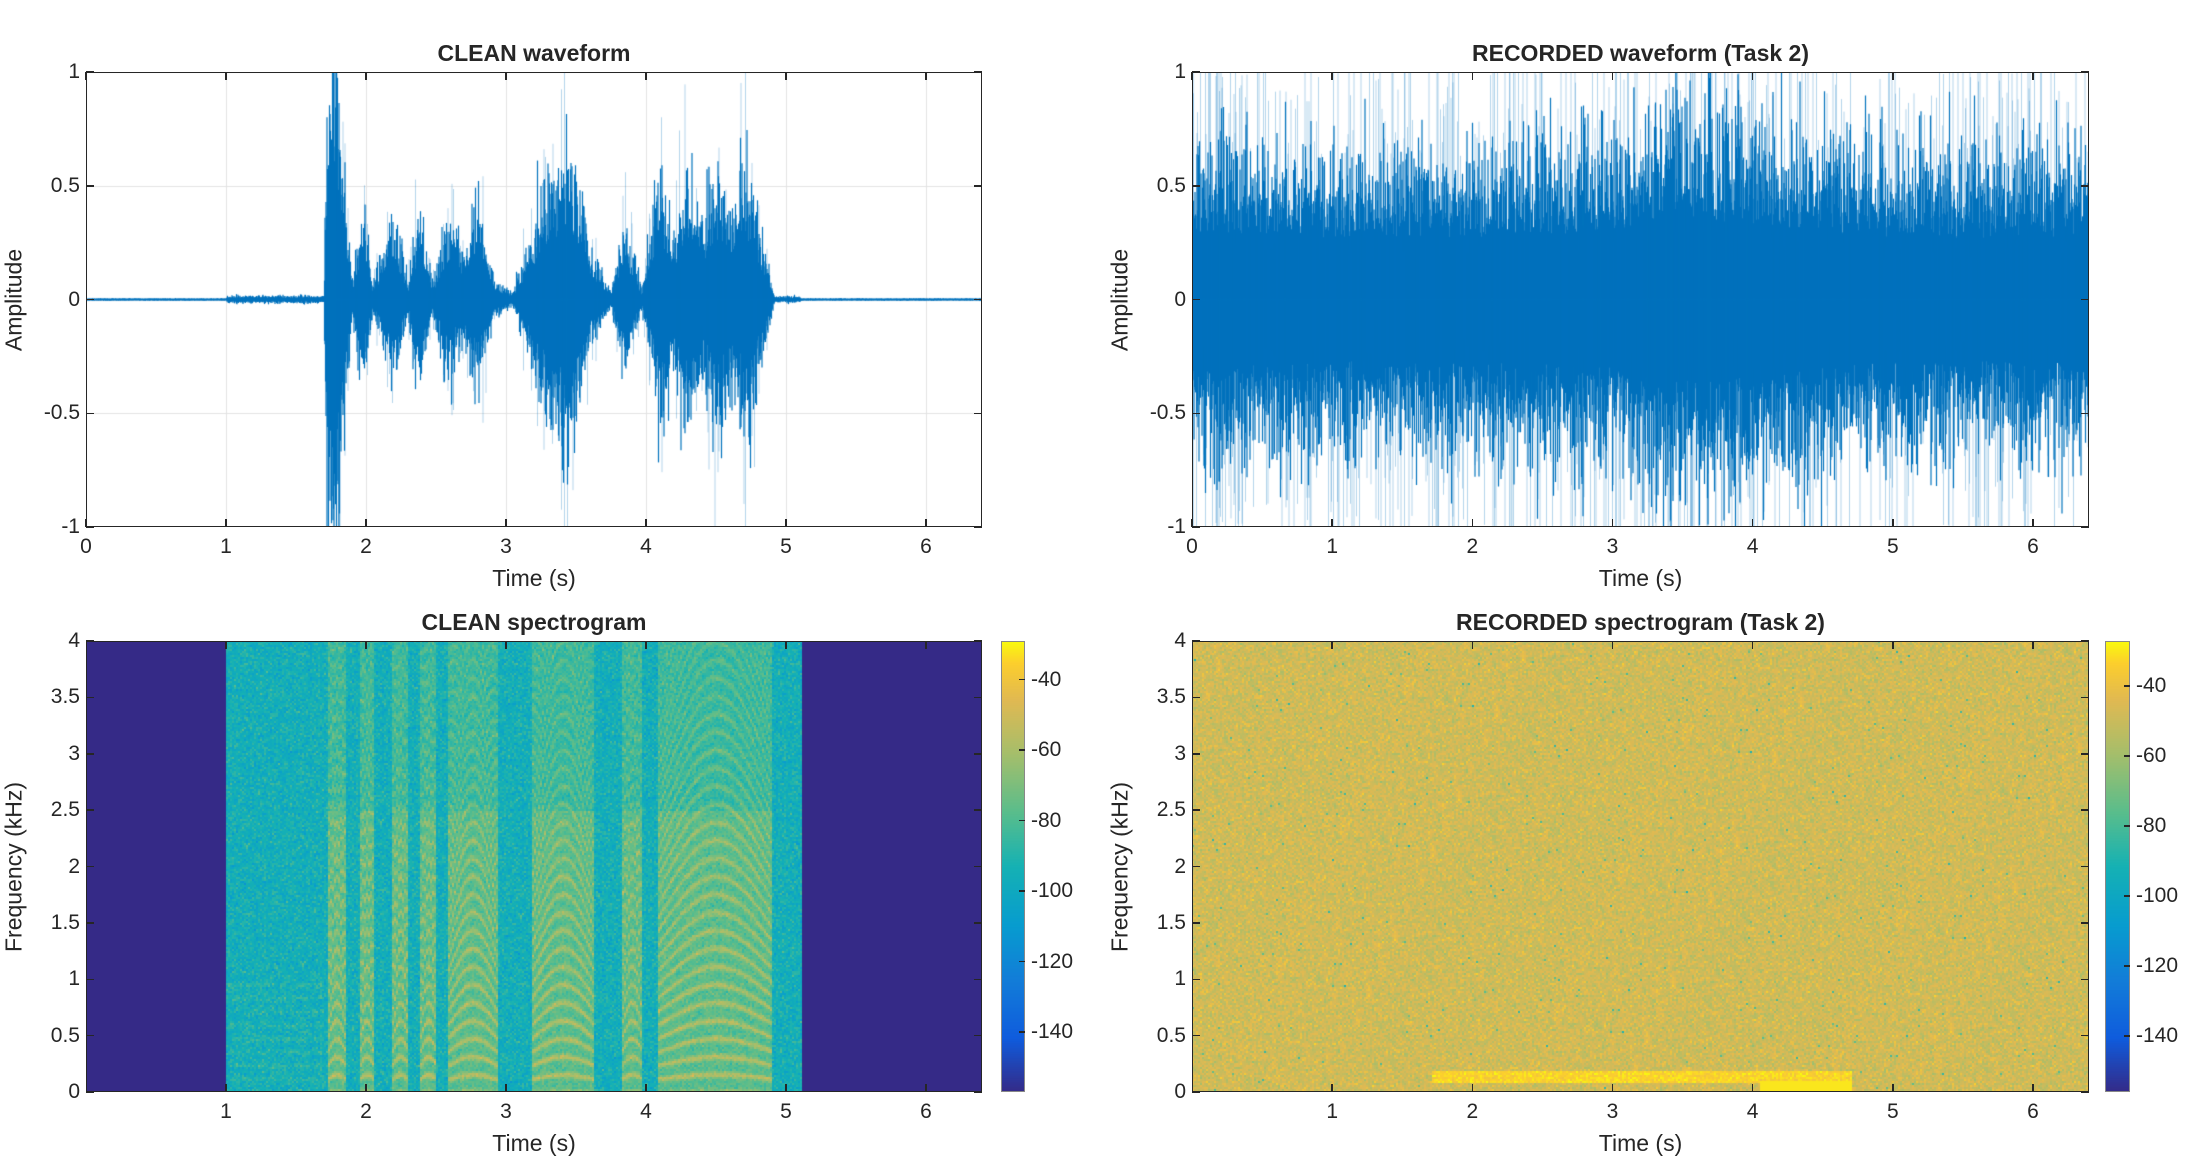  What do you see at coordinates (1119, 299) in the screenshot?
I see `y-axis-label: Amplitude` at bounding box center [1119, 299].